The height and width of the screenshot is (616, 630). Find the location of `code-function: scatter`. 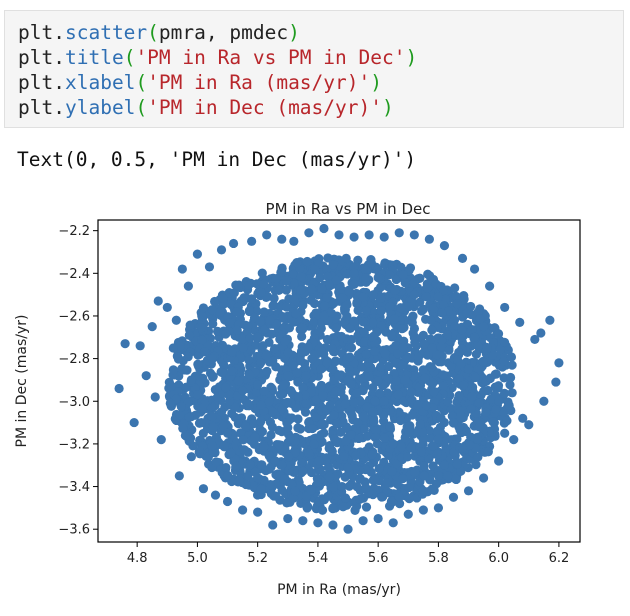

code-function: scatter is located at coordinates (106, 32).